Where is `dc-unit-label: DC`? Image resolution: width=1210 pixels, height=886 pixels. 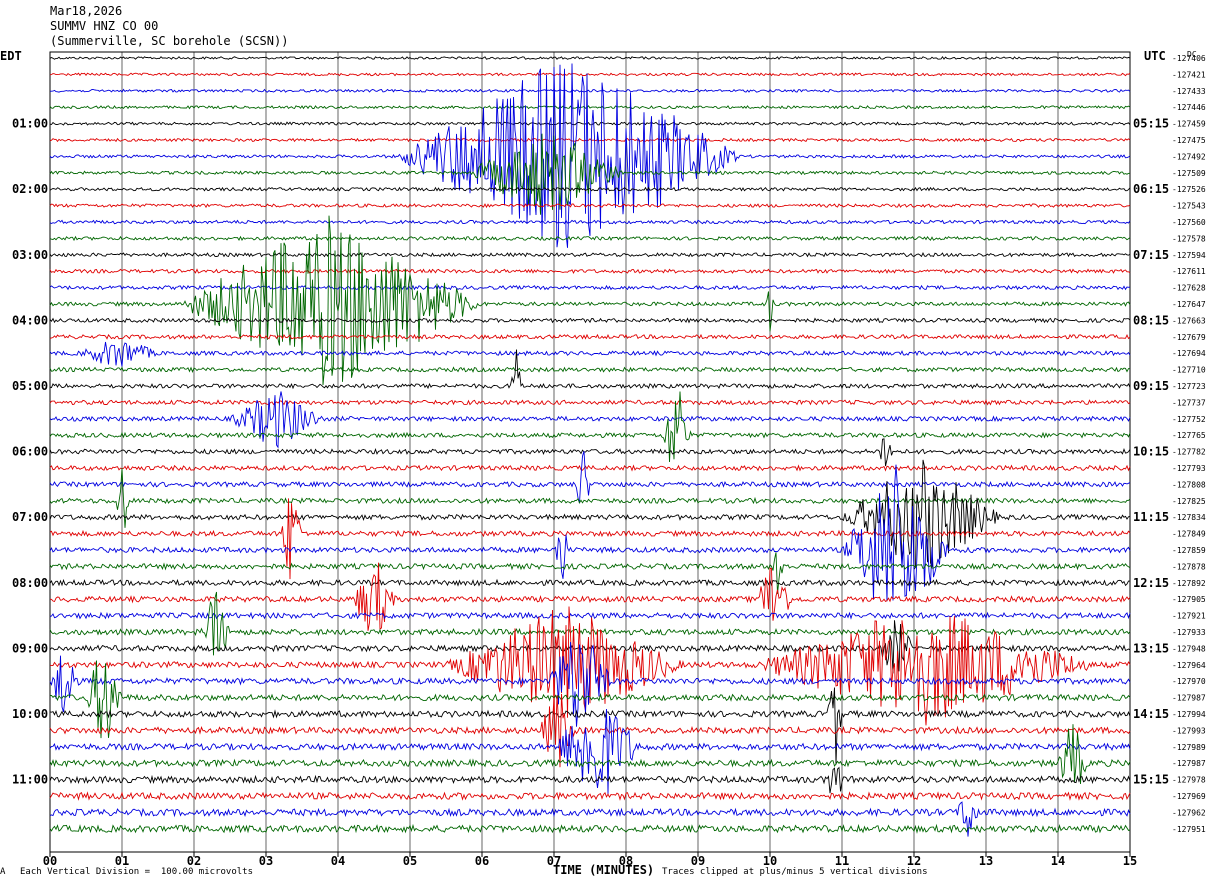 dc-unit-label: DC is located at coordinates (1192, 54).